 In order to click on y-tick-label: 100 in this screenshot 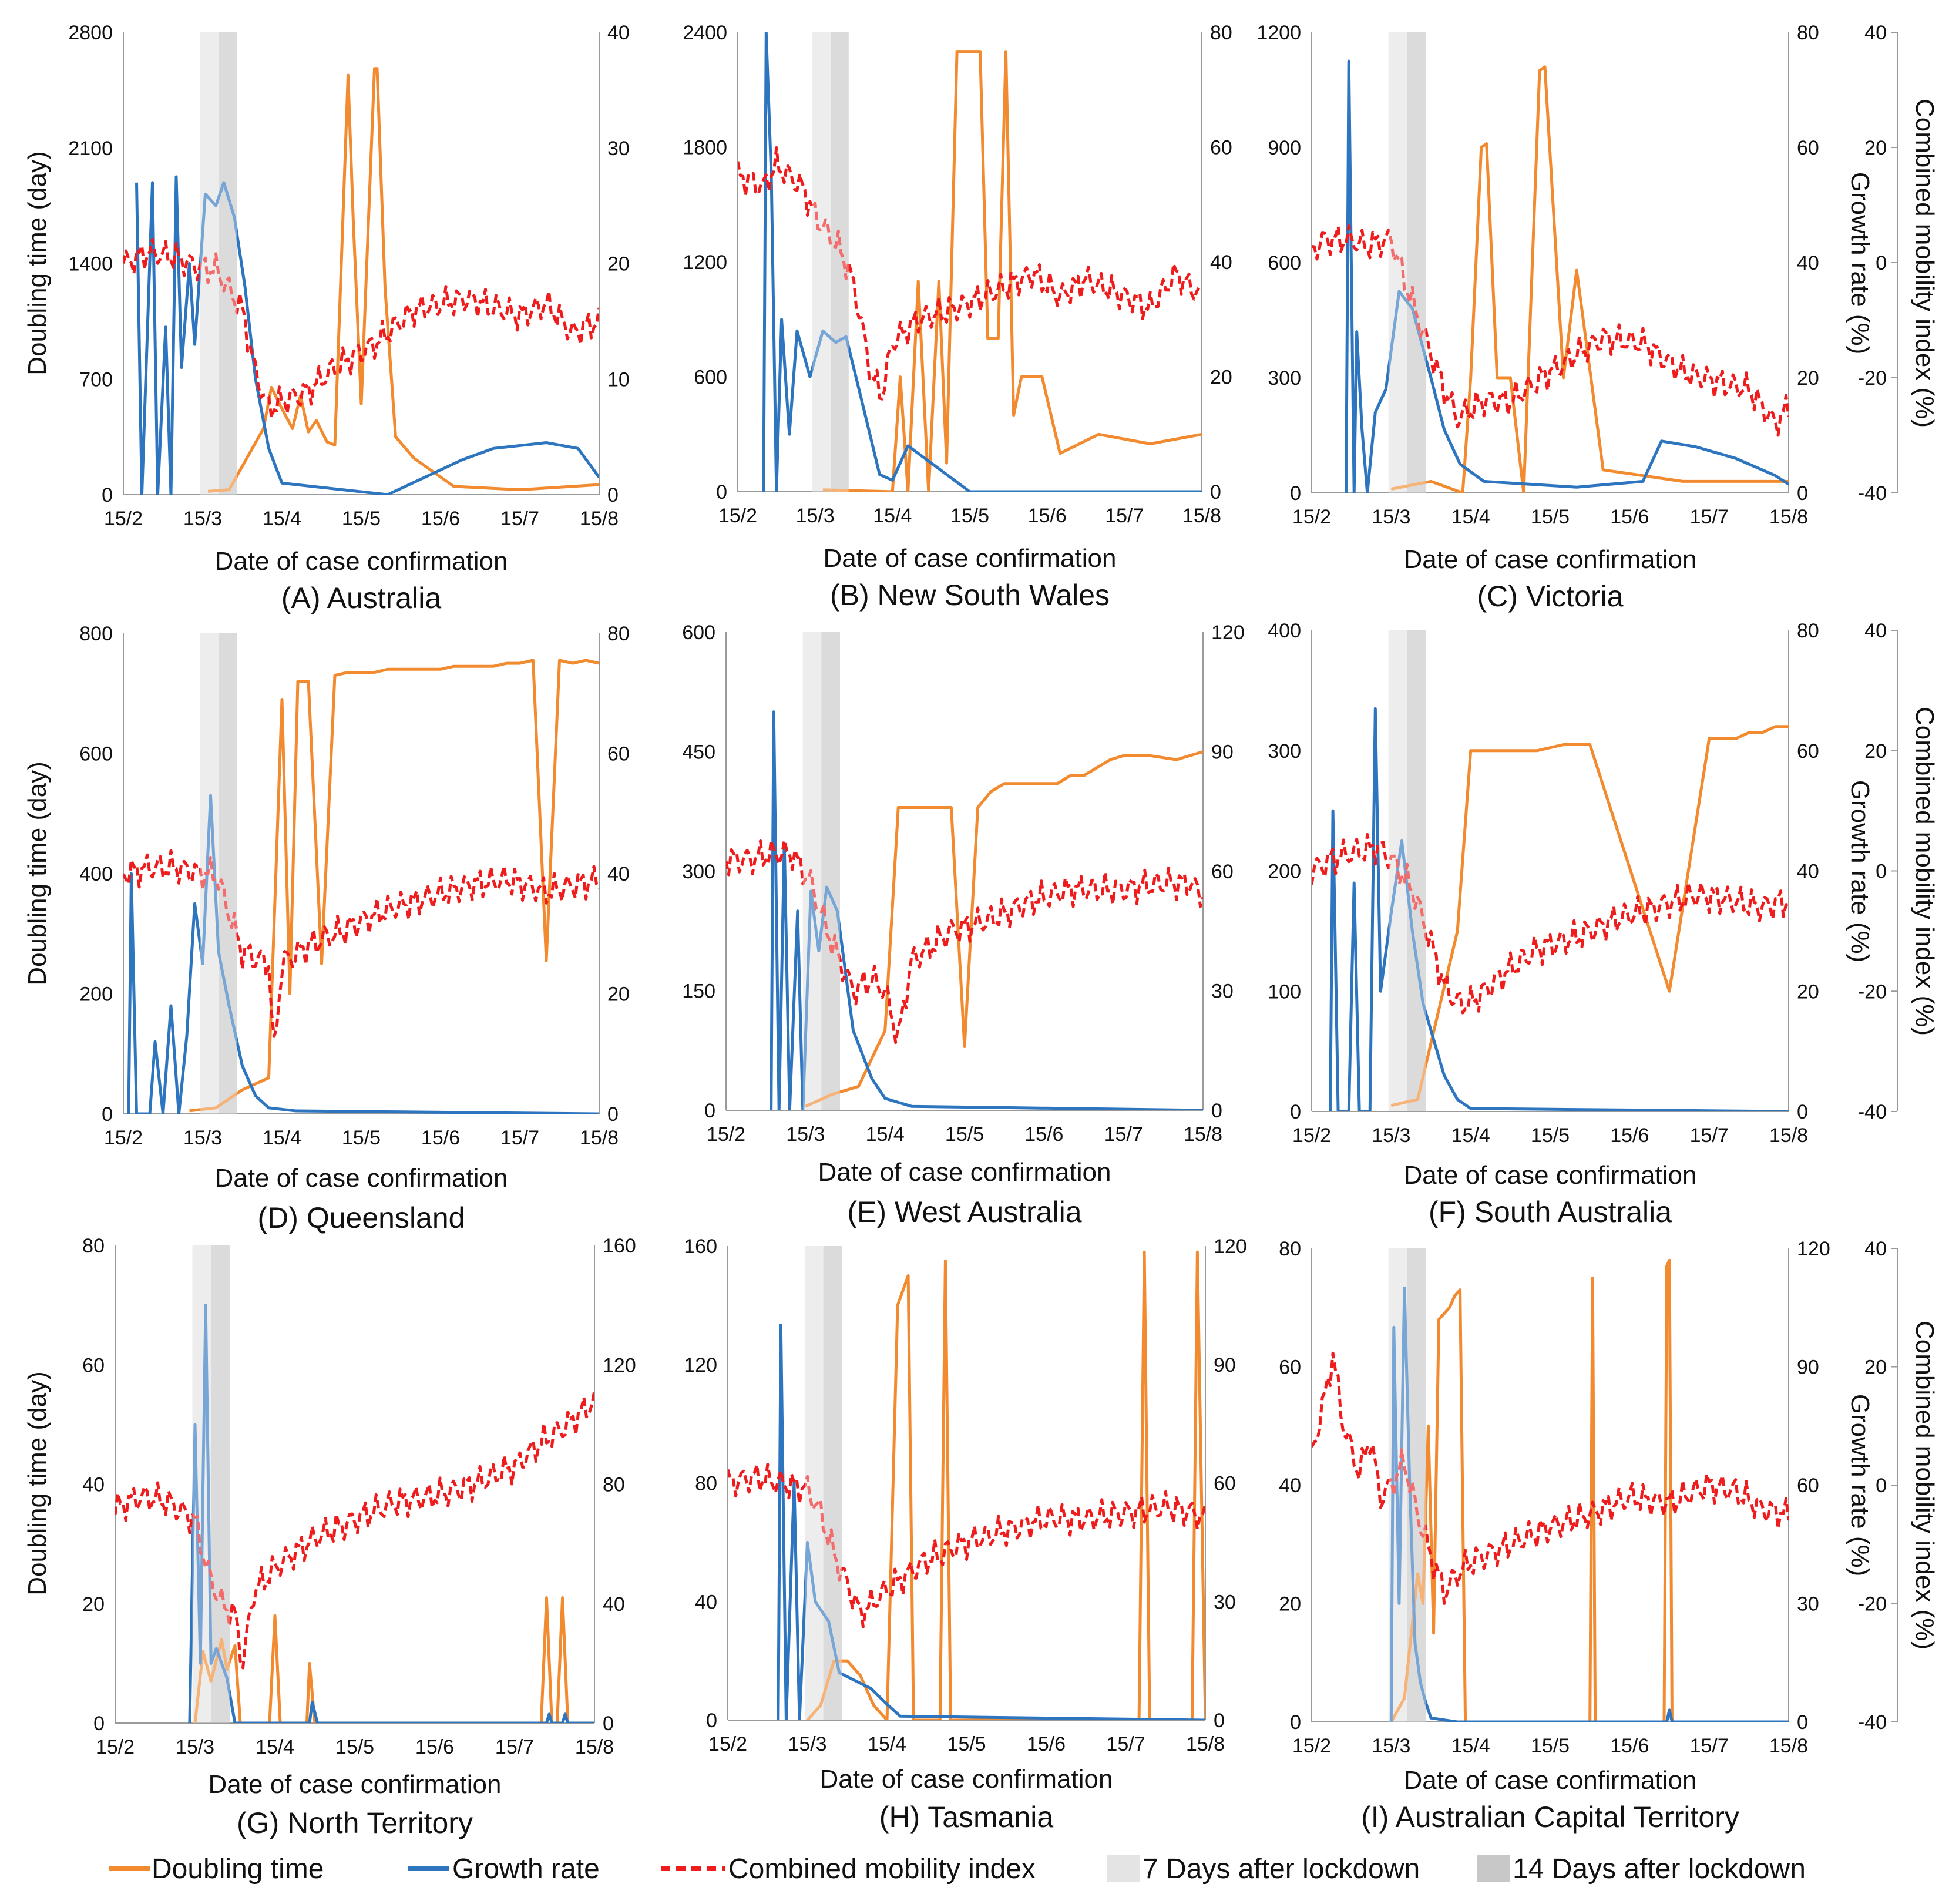, I will do `click(1284, 991)`.